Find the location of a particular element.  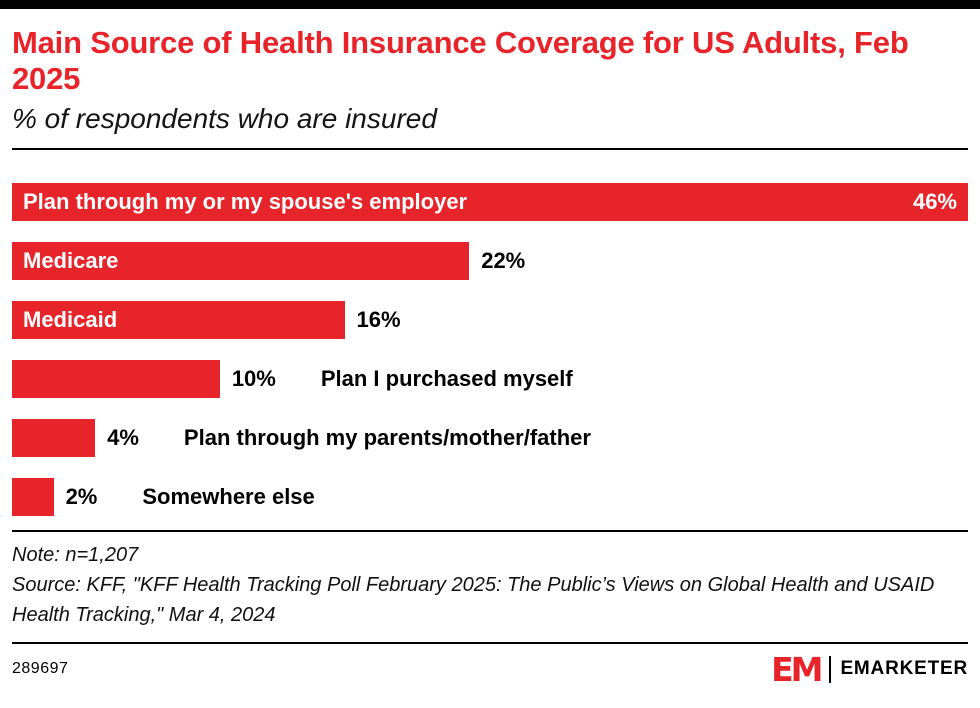

bar-label: Plan through my parents/mother/father is located at coordinates (387, 437).